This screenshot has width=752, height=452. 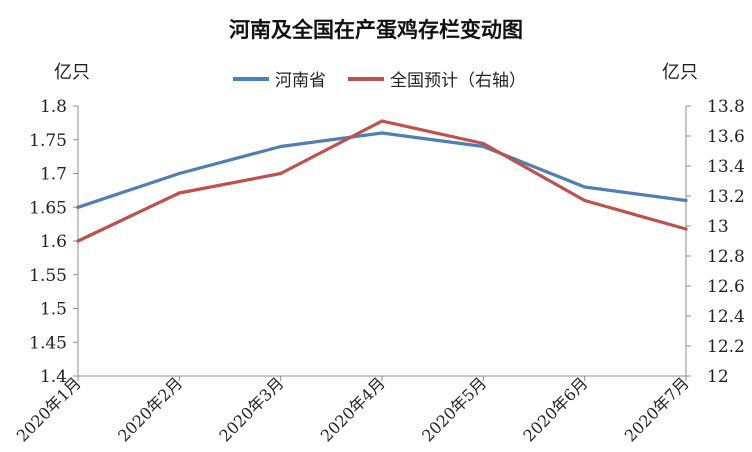 I want to click on right-axis-unit: 亿只, so click(x=680, y=72).